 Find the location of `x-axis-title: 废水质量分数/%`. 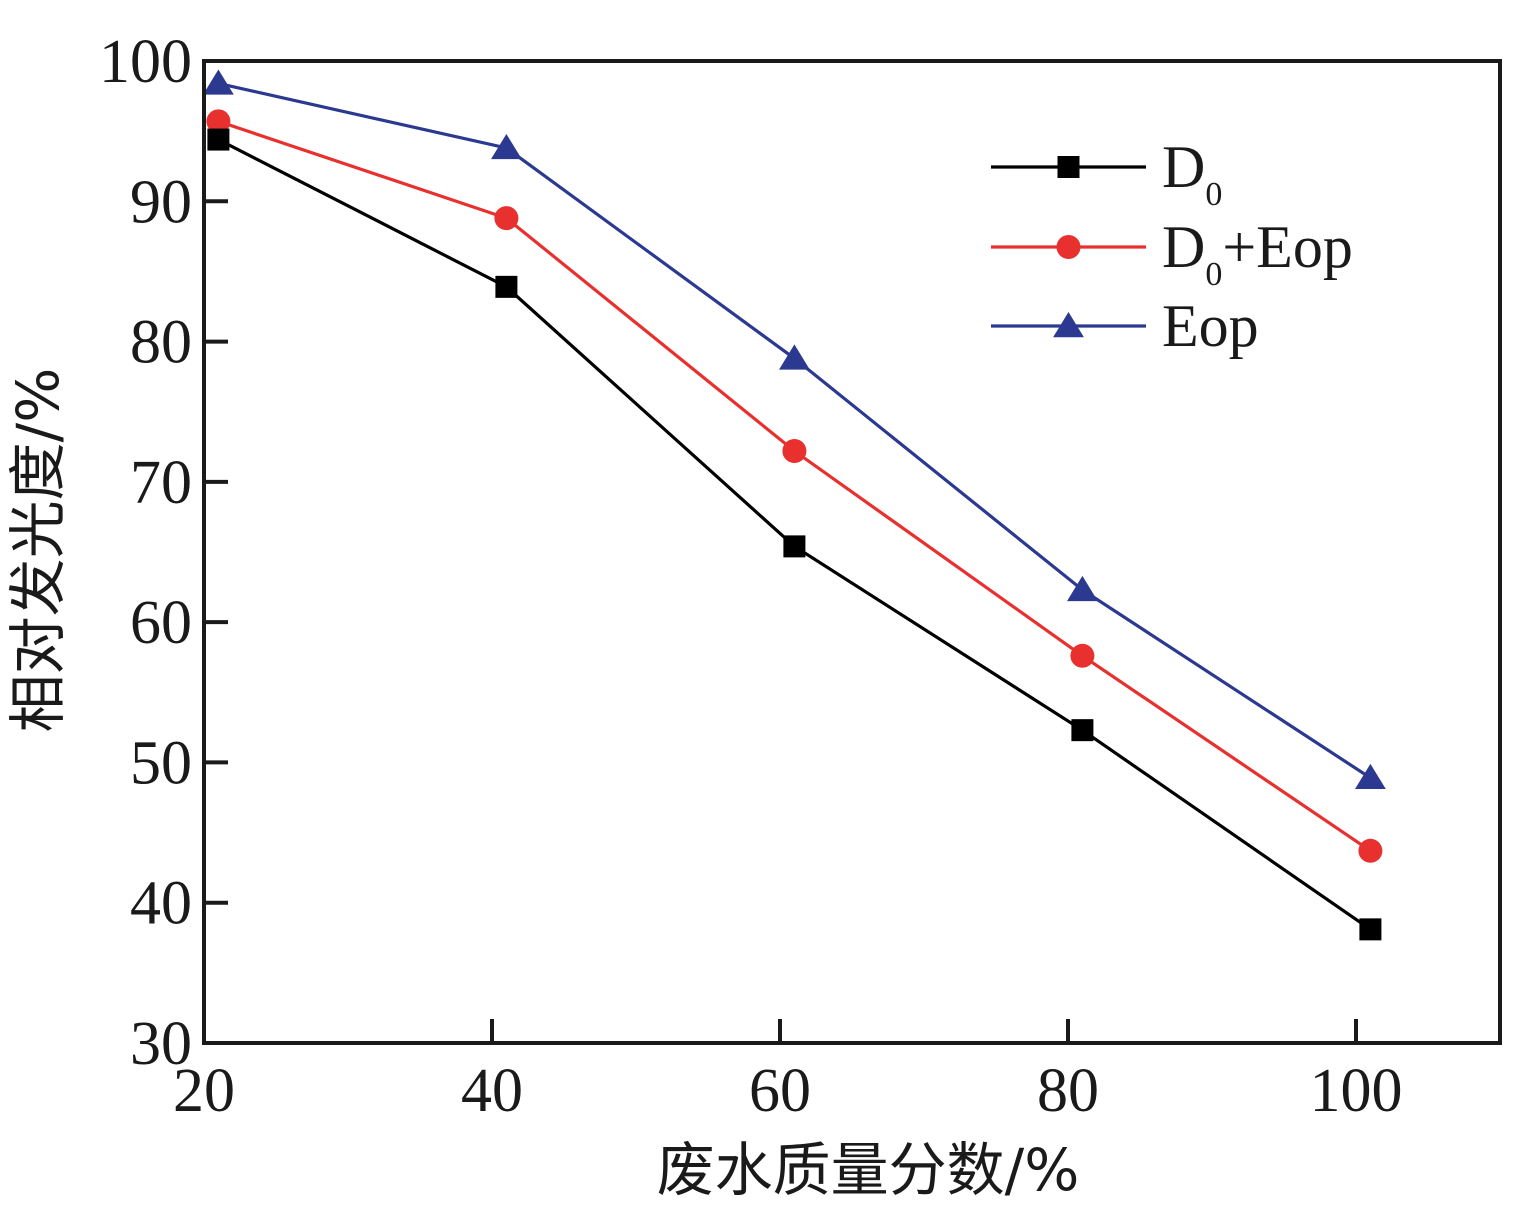

x-axis-title: 废水质量分数/% is located at coordinates (868, 1170).